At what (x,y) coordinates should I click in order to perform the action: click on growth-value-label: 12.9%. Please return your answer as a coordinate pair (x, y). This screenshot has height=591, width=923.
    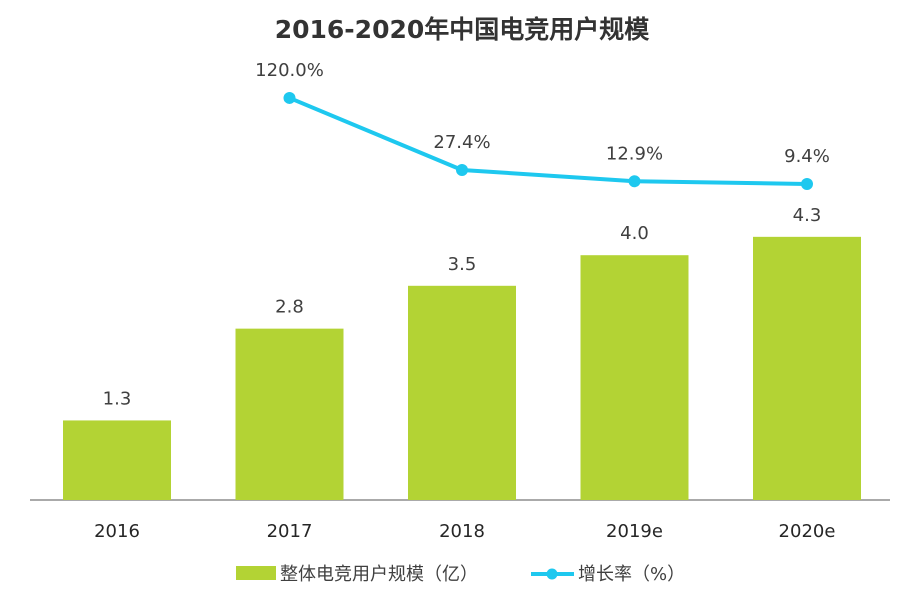
    Looking at the image, I should click on (634, 153).